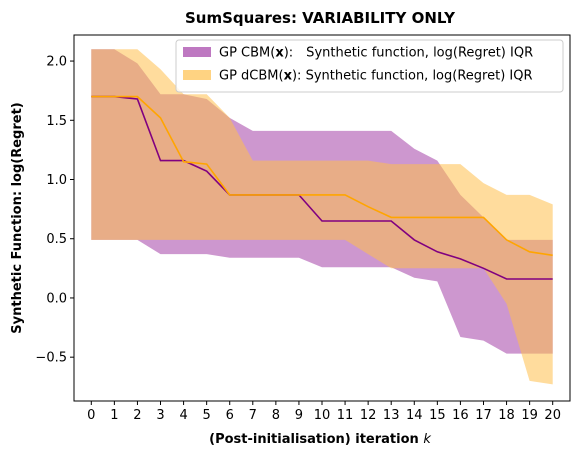  I want to click on x-tick-label: 11, so click(345, 415).